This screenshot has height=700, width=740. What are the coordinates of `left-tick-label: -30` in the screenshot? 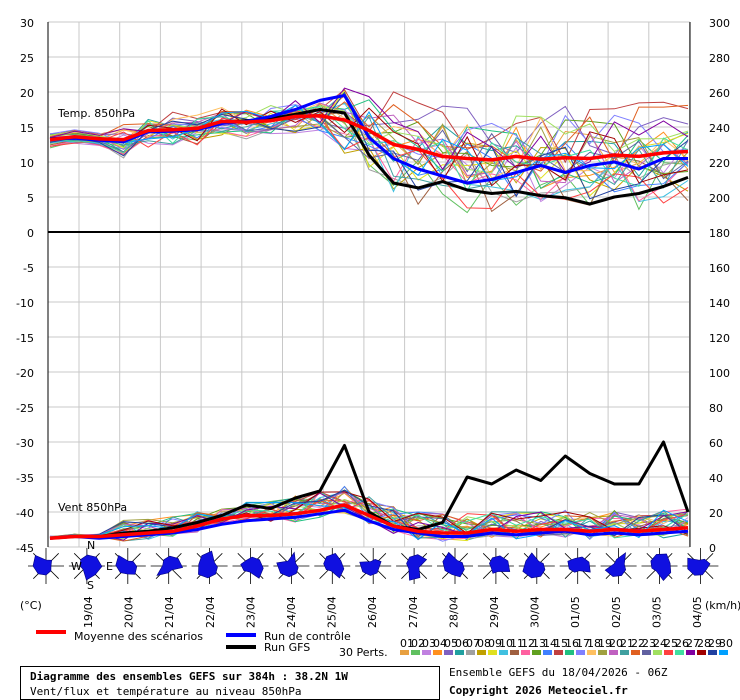 It's located at (25, 443).